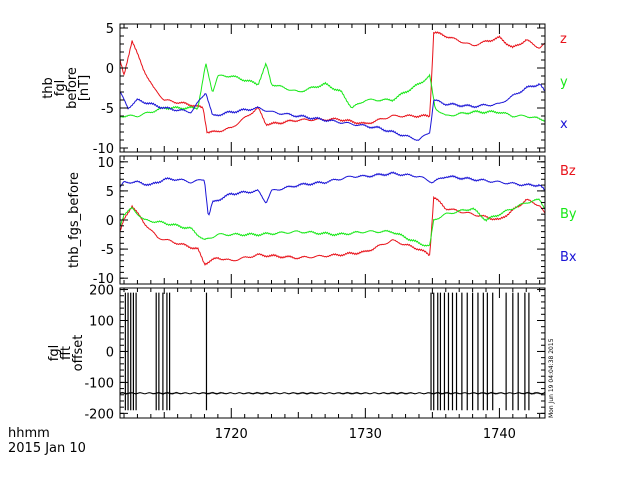 This screenshot has height=480, width=640. What do you see at coordinates (332, 193) in the screenshot?
I see `series-Bx-line` at bounding box center [332, 193].